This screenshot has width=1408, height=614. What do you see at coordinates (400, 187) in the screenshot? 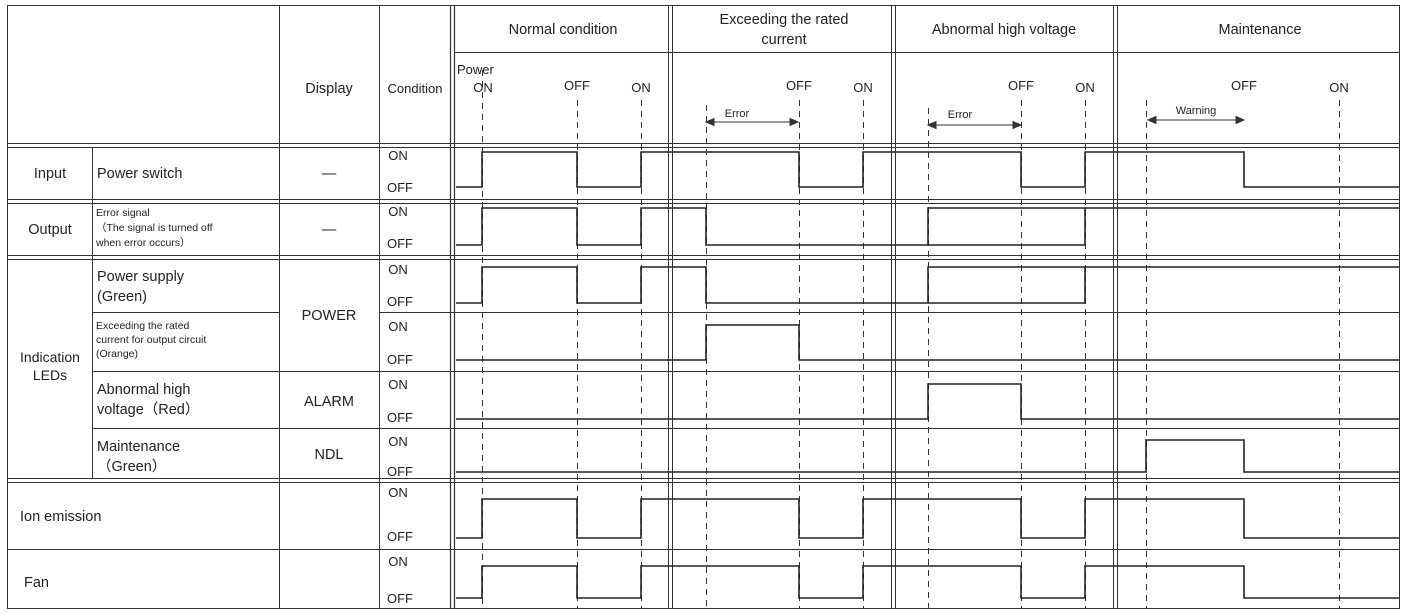
I see `cond-off-power-switch: OFF` at bounding box center [400, 187].